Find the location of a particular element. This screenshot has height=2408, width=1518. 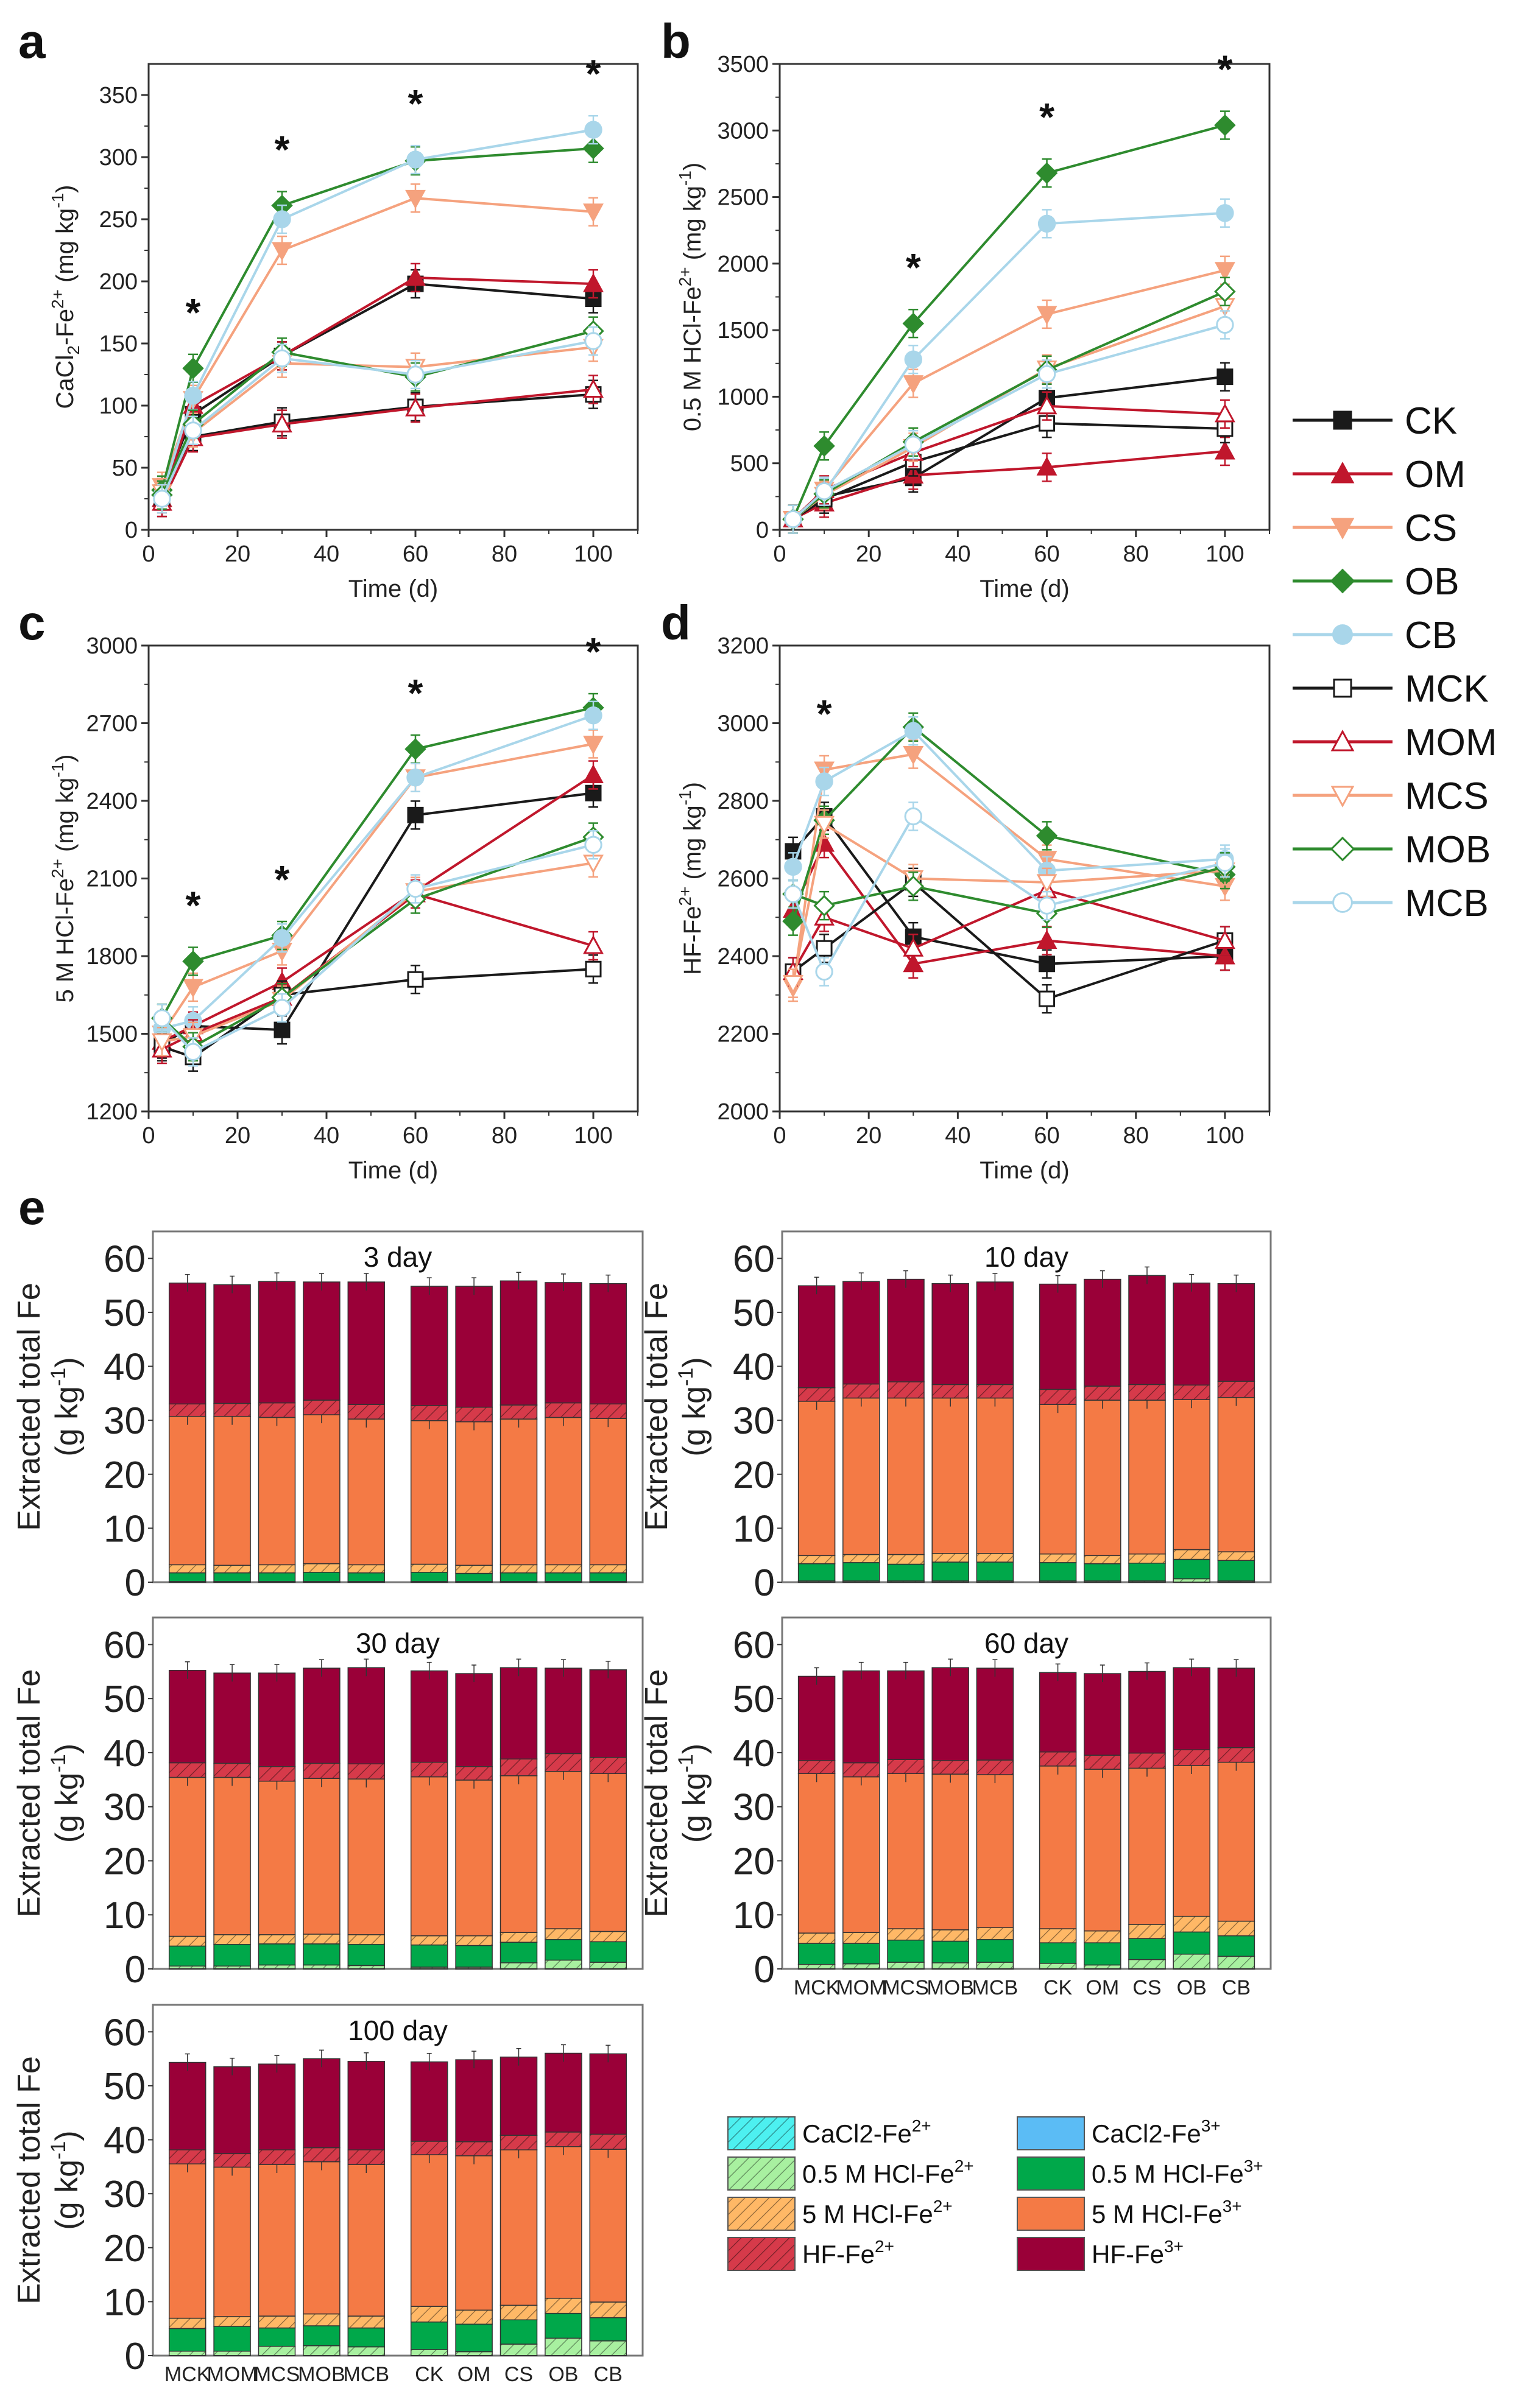

bar-legend-label: HF-Fe2+ is located at coordinates (848, 2253).